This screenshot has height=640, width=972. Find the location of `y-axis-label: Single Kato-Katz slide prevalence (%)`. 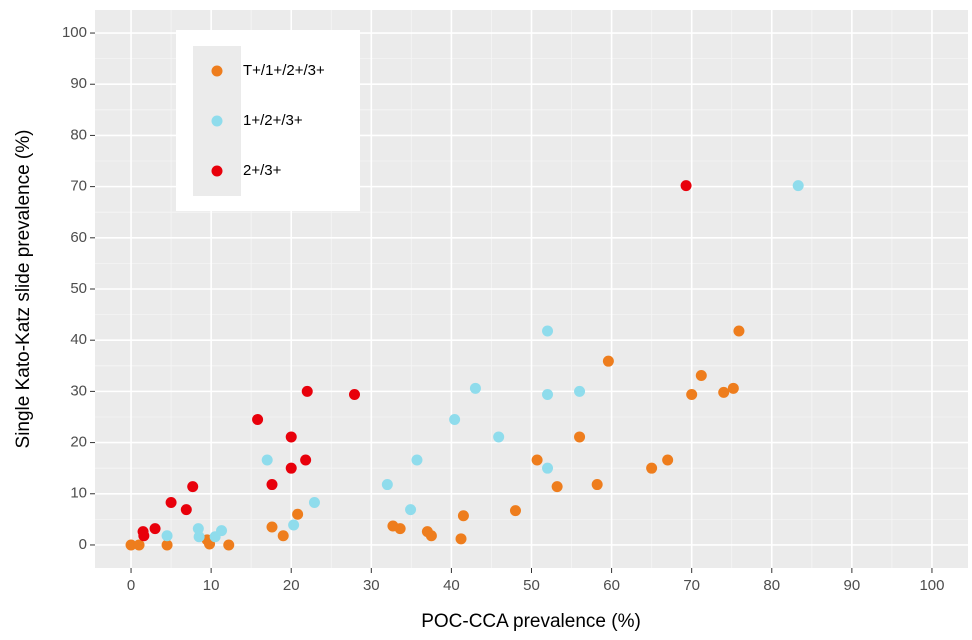

y-axis-label: Single Kato-Katz slide prevalence (%) is located at coordinates (23, 289).